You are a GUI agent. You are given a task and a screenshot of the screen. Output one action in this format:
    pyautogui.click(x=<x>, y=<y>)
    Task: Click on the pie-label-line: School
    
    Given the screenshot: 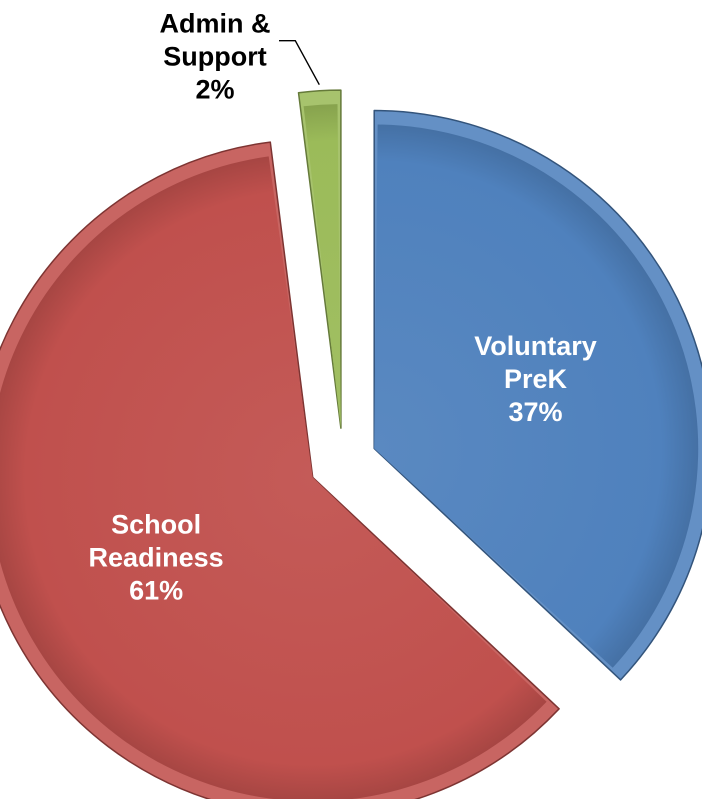 What is the action you would take?
    pyautogui.click(x=156, y=525)
    